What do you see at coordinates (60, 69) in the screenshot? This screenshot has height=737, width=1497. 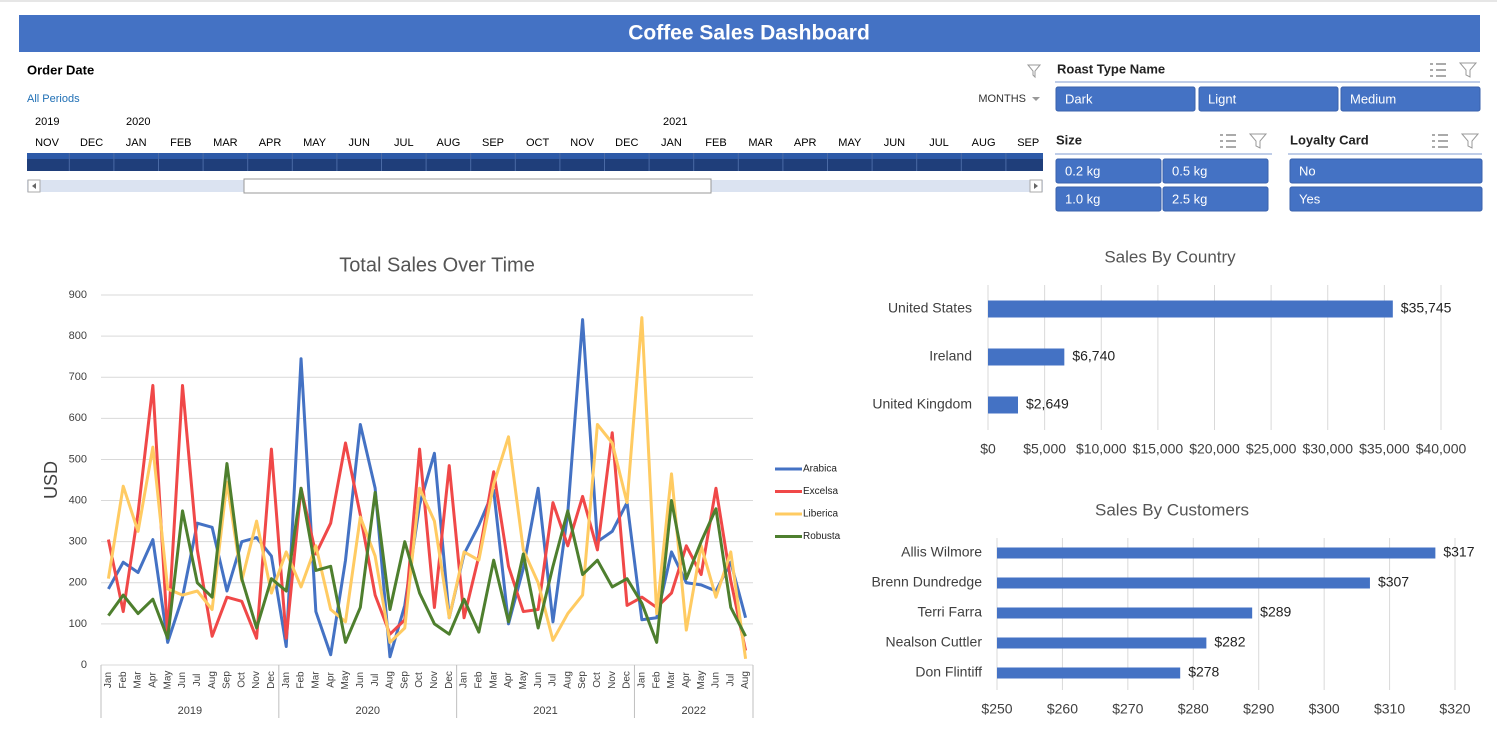 I see `timeline-label: Order Date` at bounding box center [60, 69].